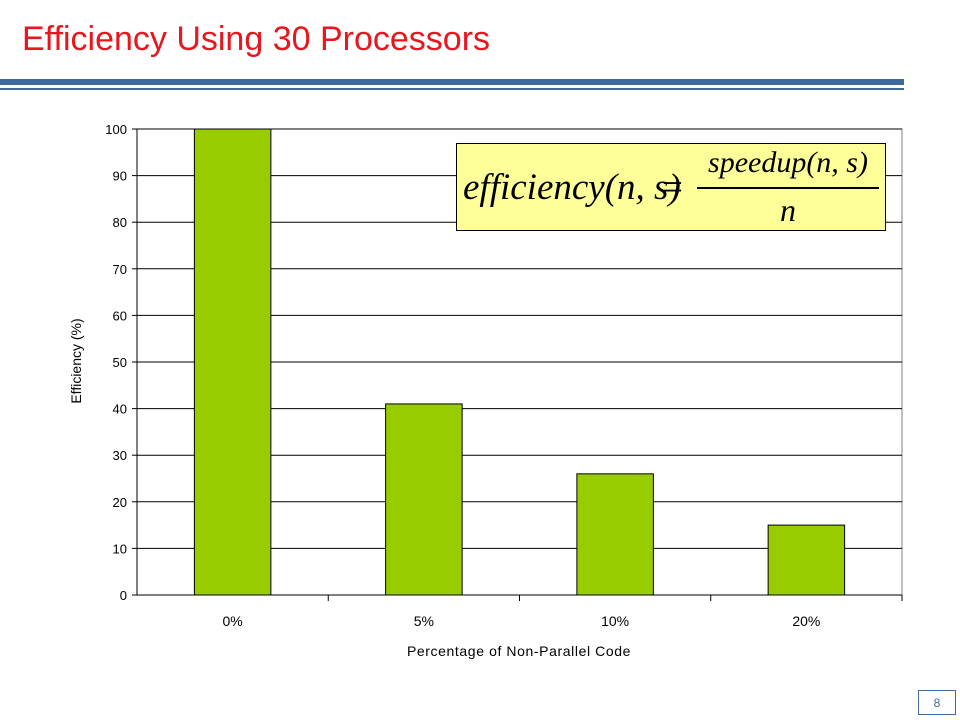  Describe the element at coordinates (233, 621) in the screenshot. I see `x-tick-label: 0%` at that location.